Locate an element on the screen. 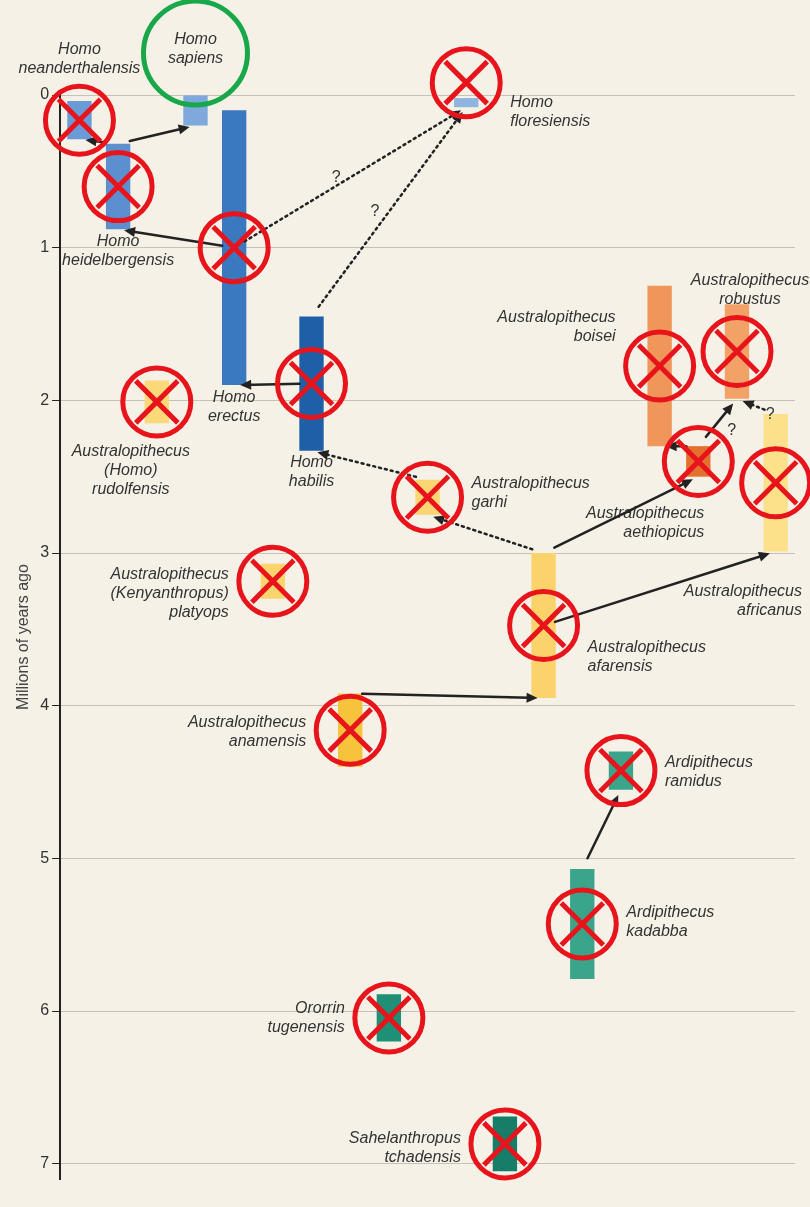 Image resolution: width=810 pixels, height=1207 pixels. text: Homo neanderthalensis is located at coordinates (79, 57).